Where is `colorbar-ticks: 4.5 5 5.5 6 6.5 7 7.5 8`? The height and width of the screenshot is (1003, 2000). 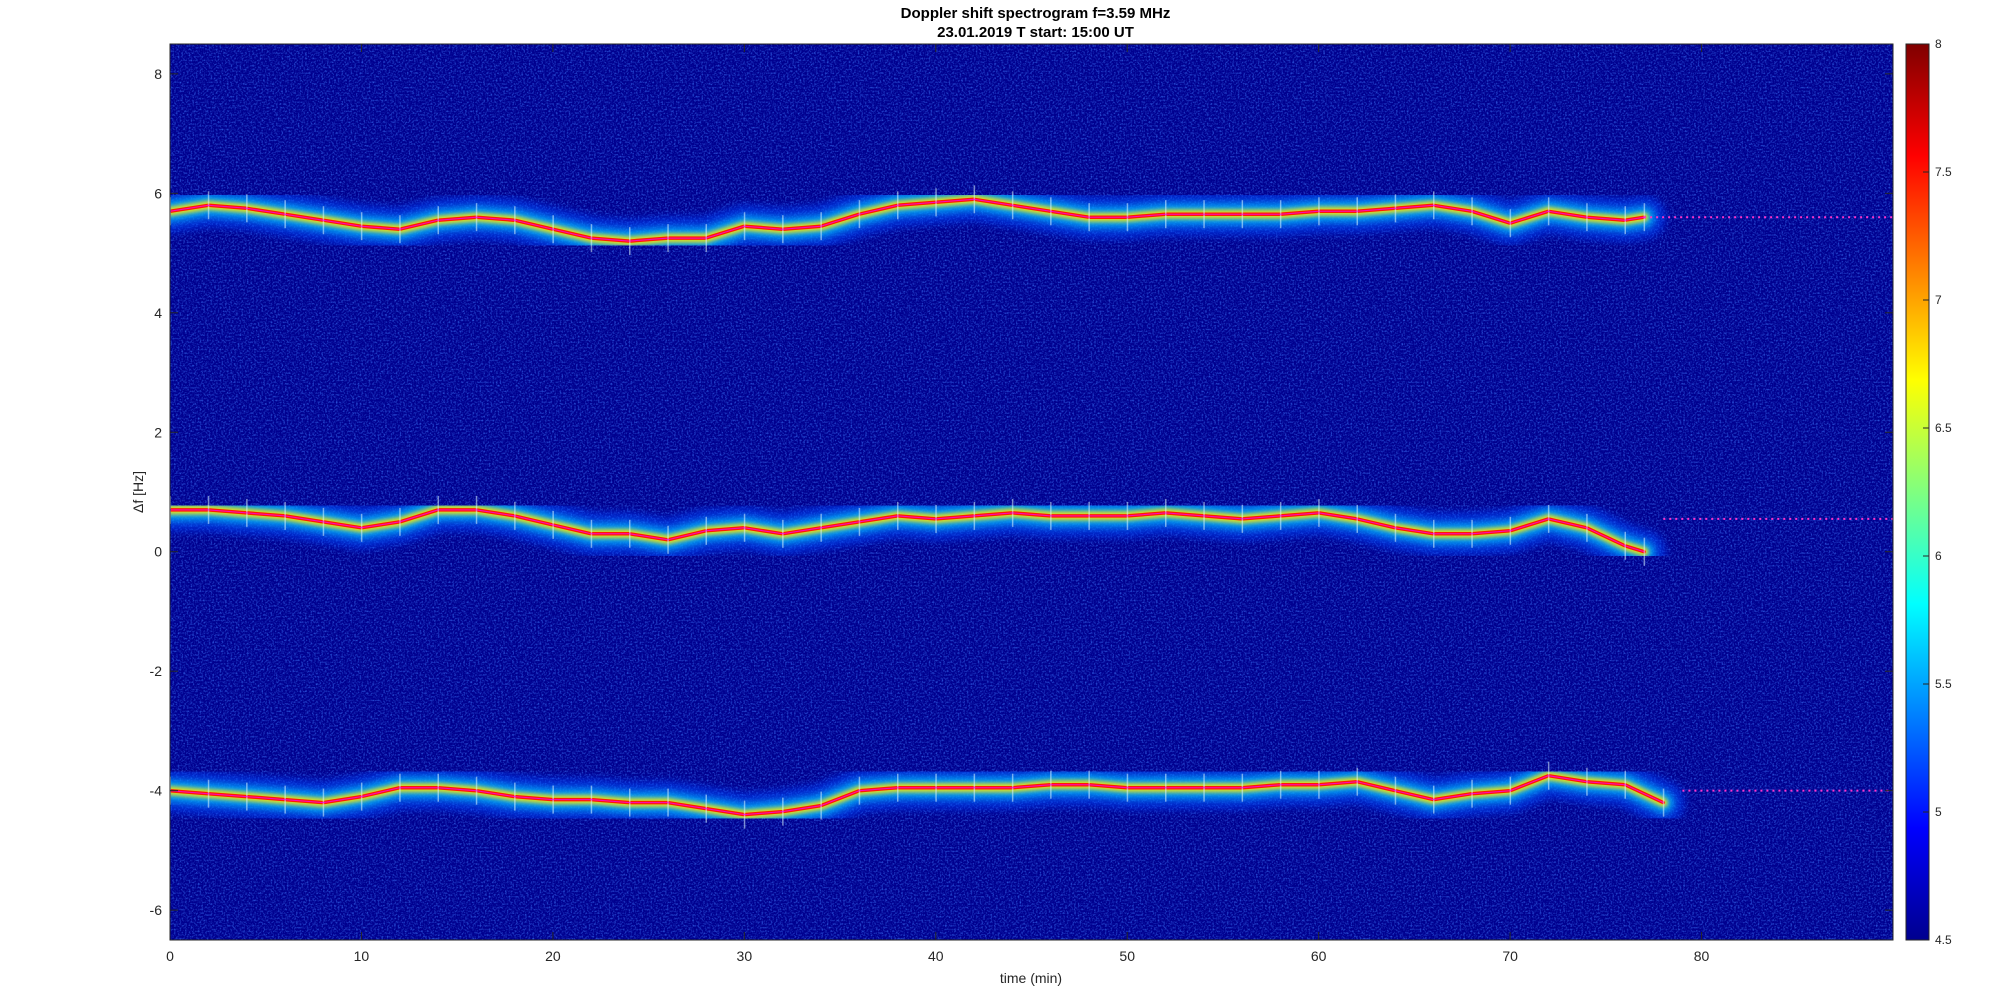
colorbar-ticks: 4.5 5 5.5 6 6.5 7 7.5 8 is located at coordinates (1937, 492).